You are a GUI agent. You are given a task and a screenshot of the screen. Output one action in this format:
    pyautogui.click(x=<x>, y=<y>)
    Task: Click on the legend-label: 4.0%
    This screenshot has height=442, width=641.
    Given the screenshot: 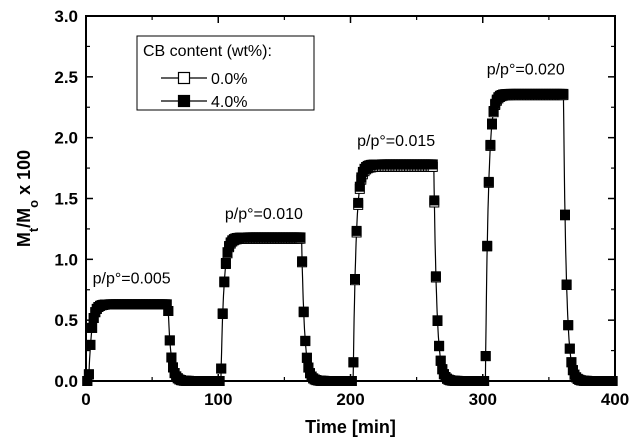 What is the action you would take?
    pyautogui.click(x=229, y=102)
    